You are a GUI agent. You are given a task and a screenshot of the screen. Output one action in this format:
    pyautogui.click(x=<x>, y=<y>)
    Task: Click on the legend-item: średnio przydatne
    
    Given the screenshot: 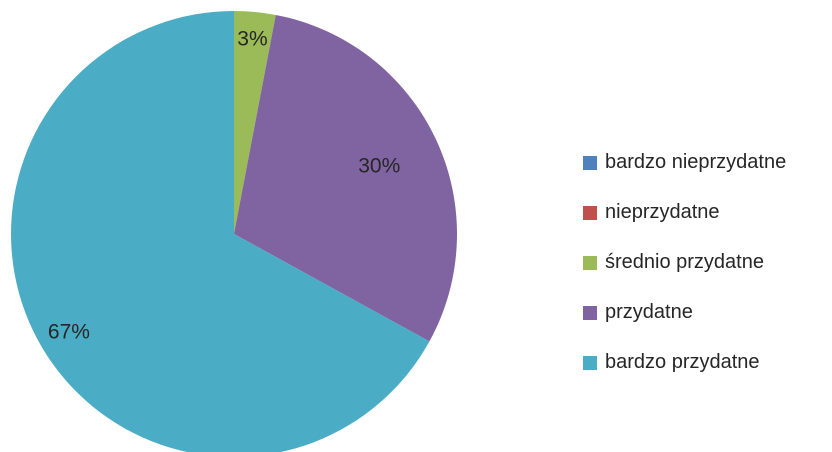 What is the action you would take?
    pyautogui.click(x=684, y=262)
    